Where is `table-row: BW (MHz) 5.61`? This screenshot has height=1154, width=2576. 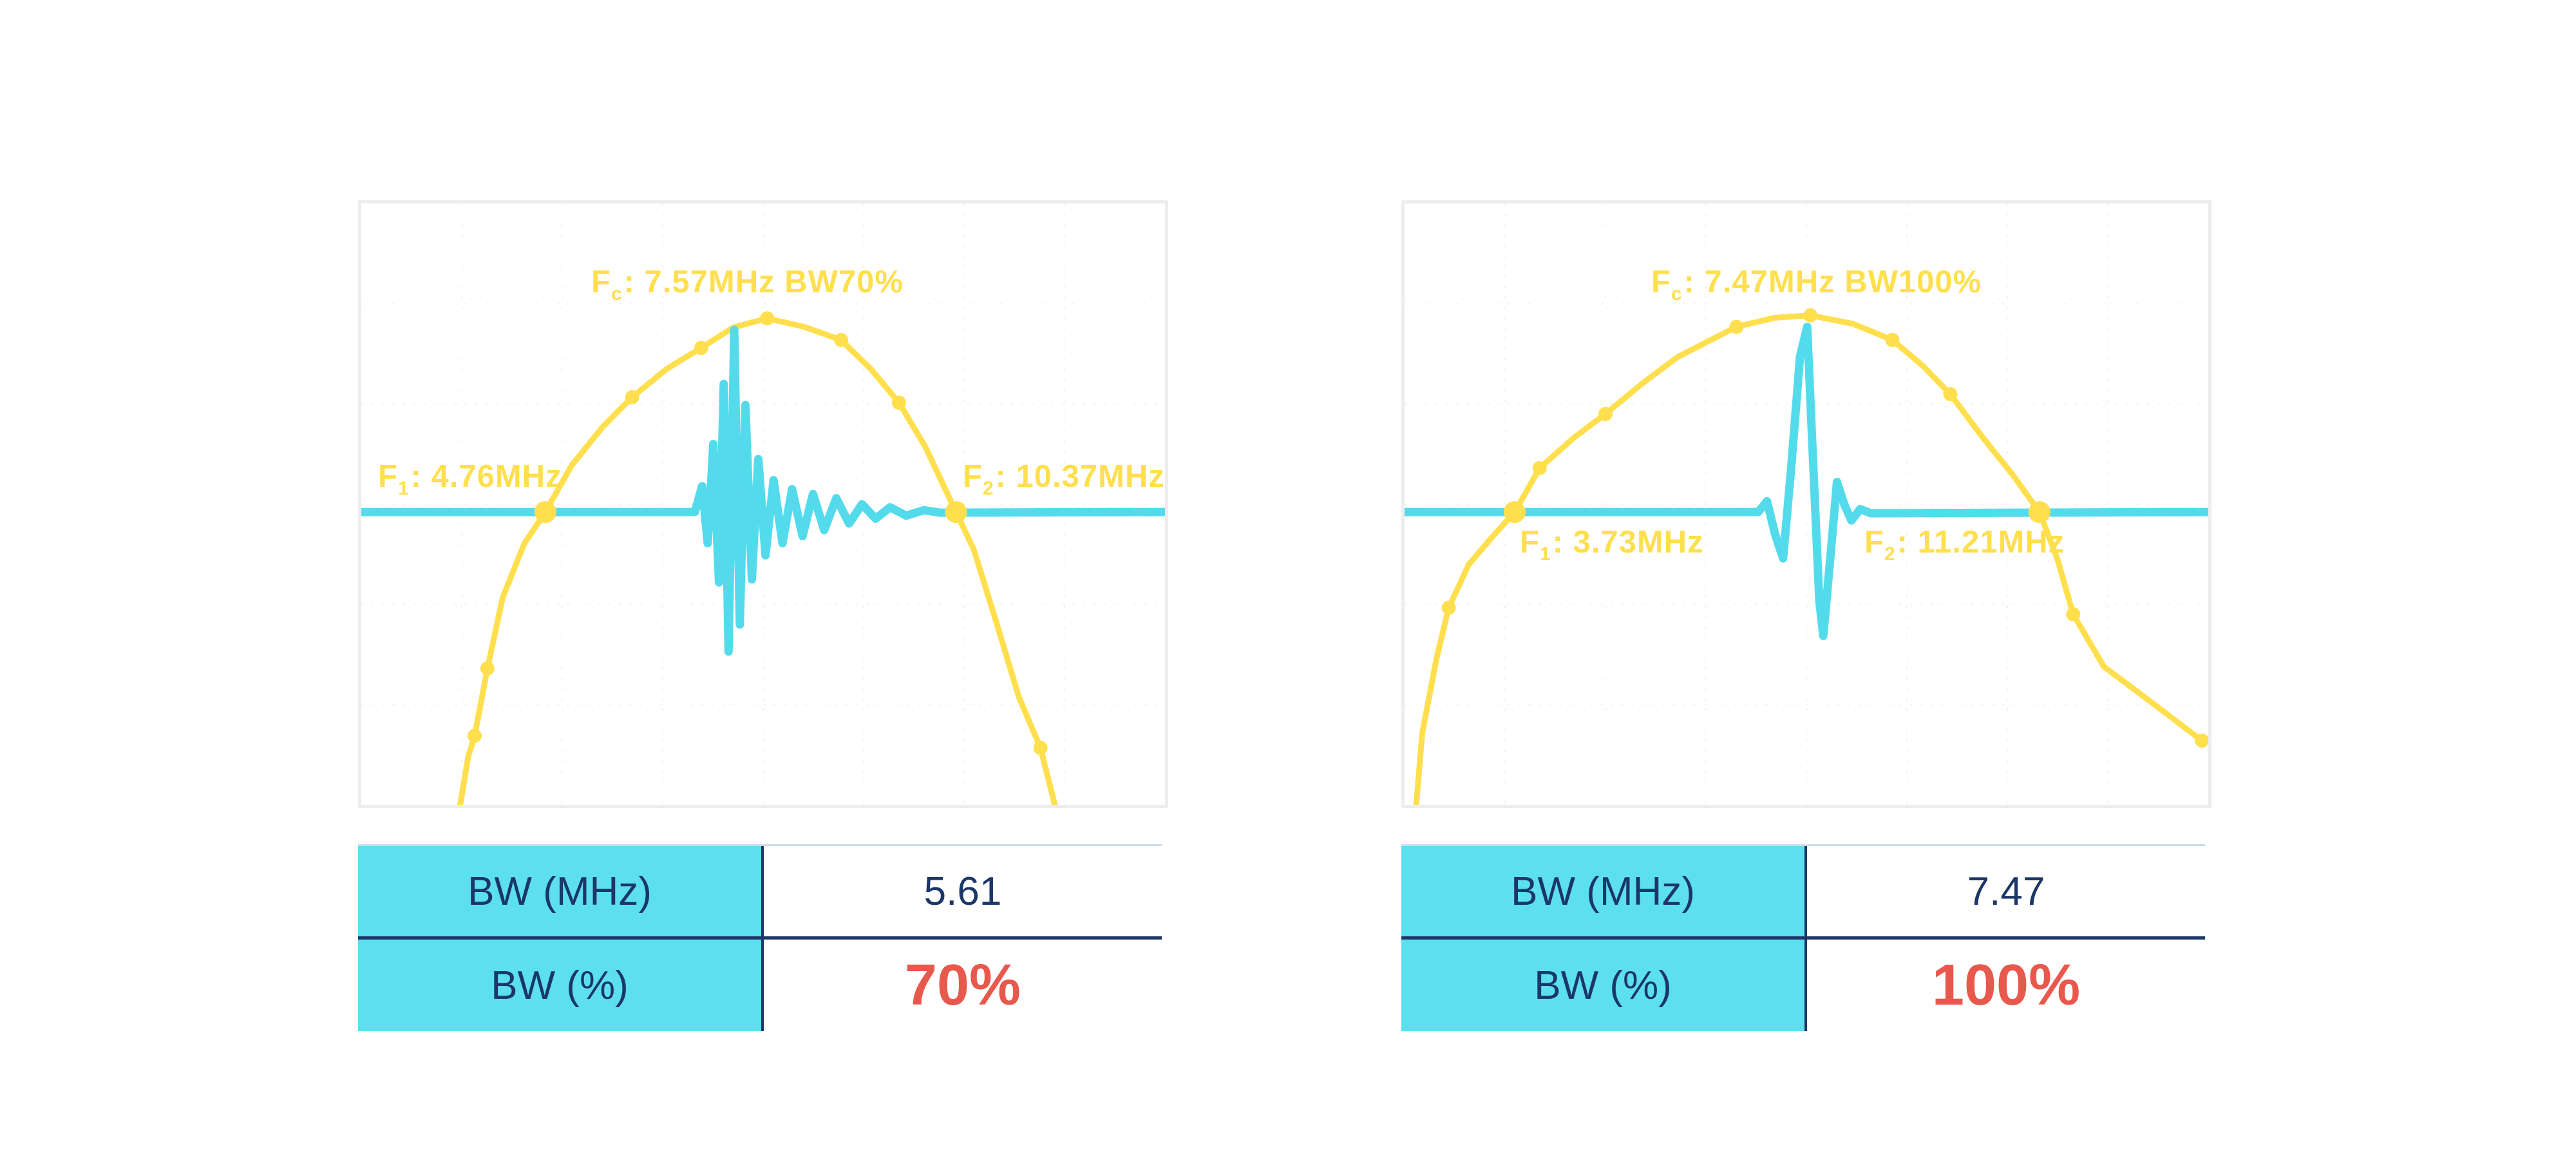 table-row: BW (MHz) 5.61 is located at coordinates (760, 893).